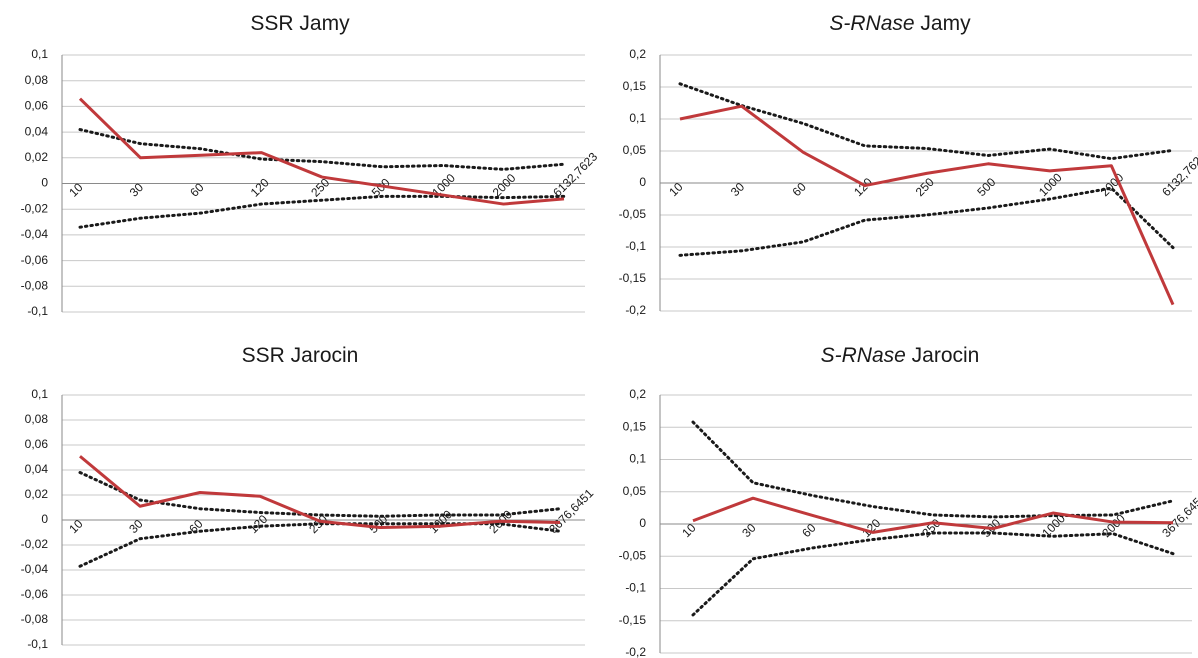  What do you see at coordinates (943, 355) in the screenshot?
I see `chart-title-rest: Jarocin` at bounding box center [943, 355].